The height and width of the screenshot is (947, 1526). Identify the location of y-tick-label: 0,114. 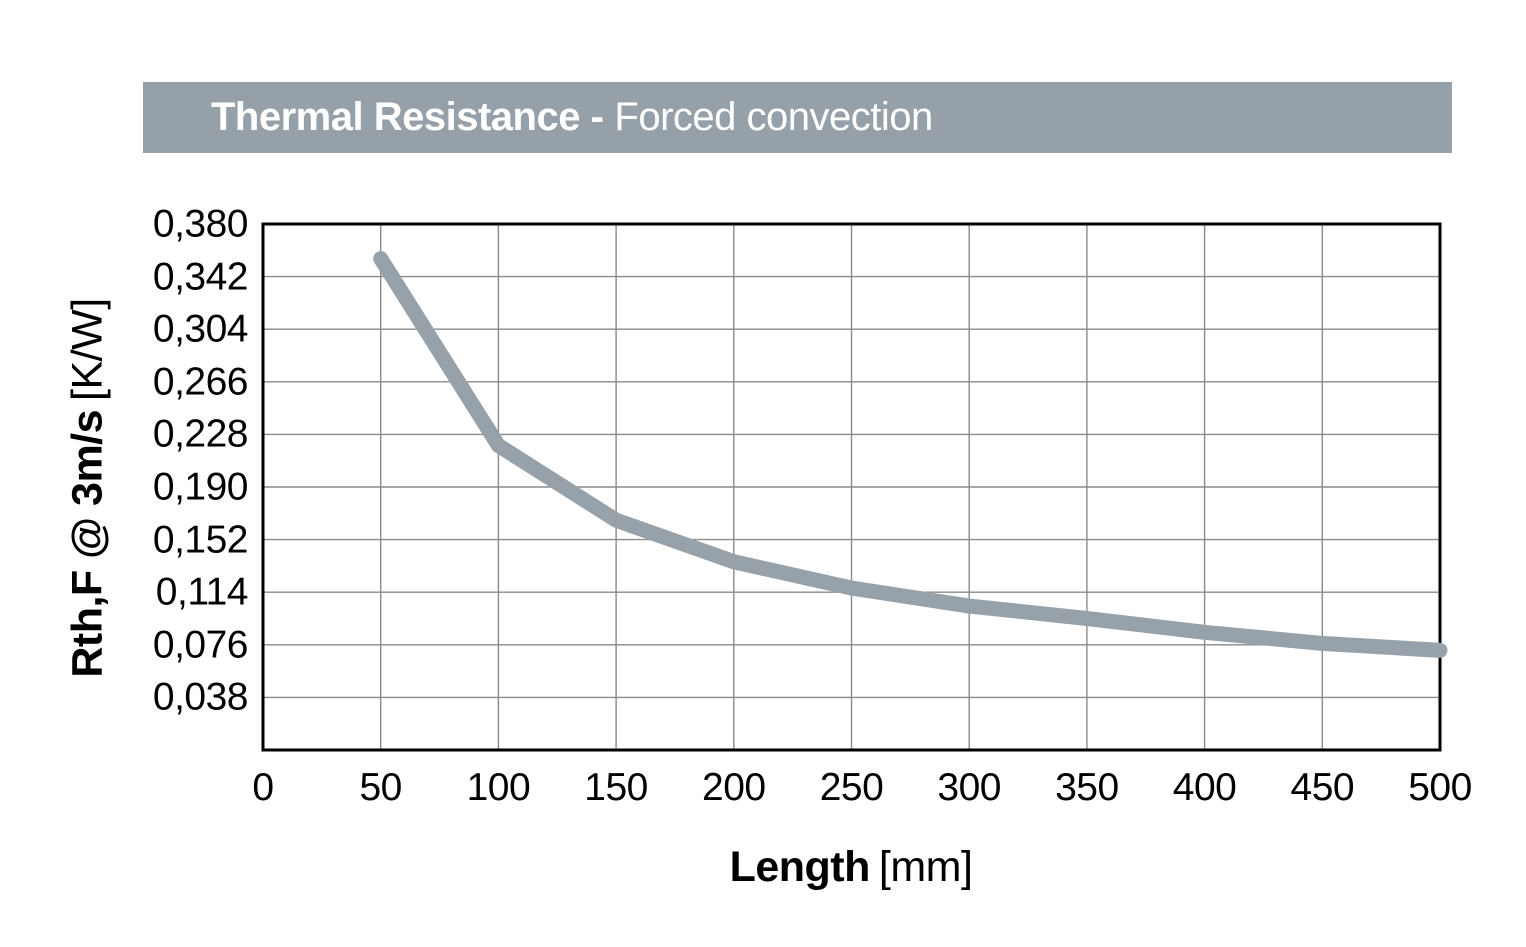
(202, 592).